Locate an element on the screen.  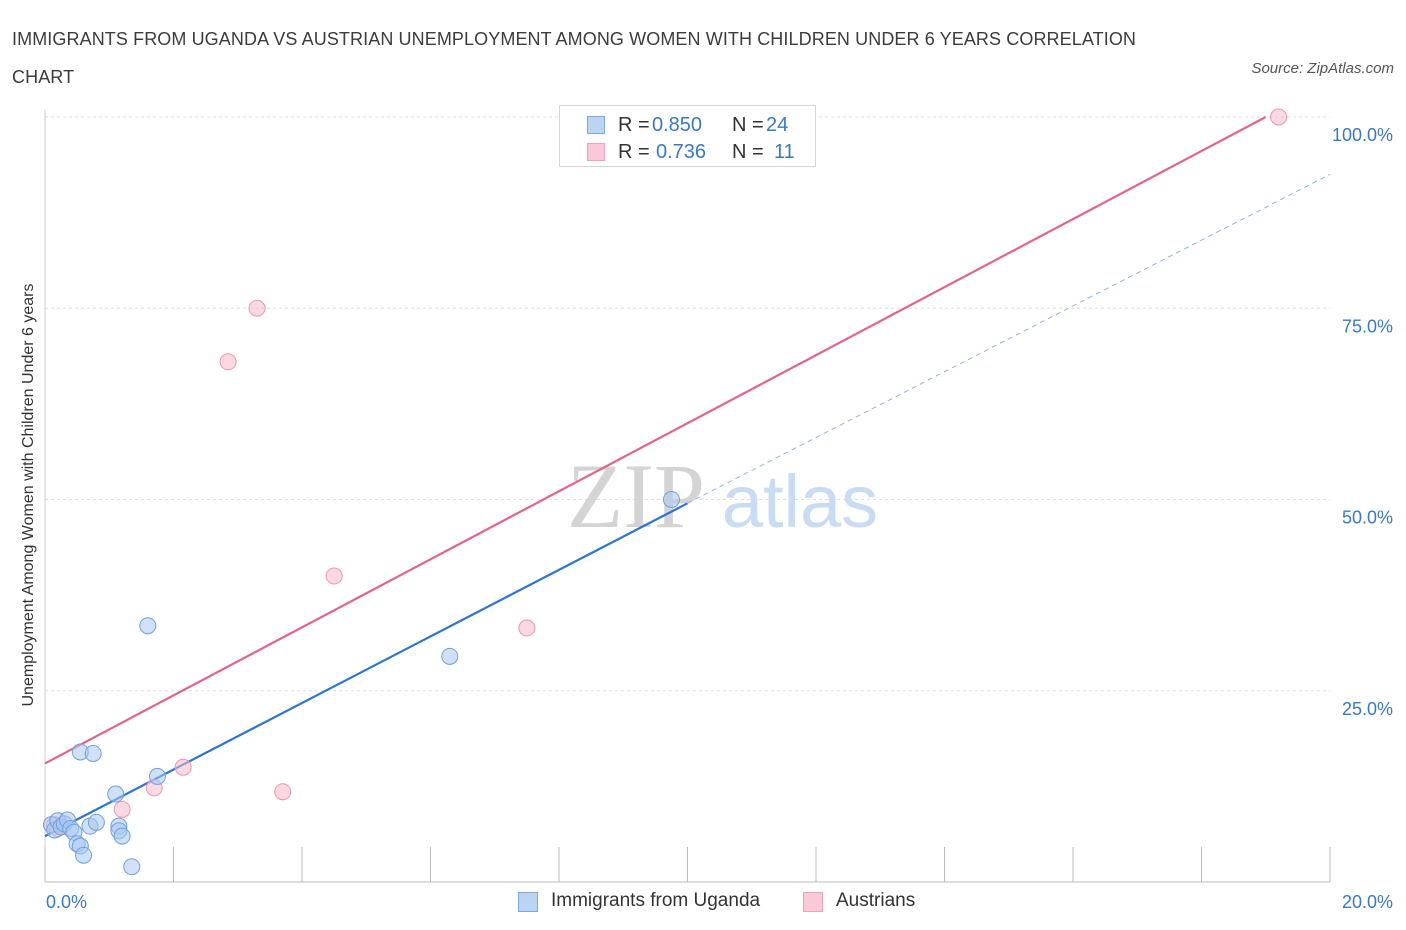
y-tick-label: 75.0% is located at coordinates (1367, 326).